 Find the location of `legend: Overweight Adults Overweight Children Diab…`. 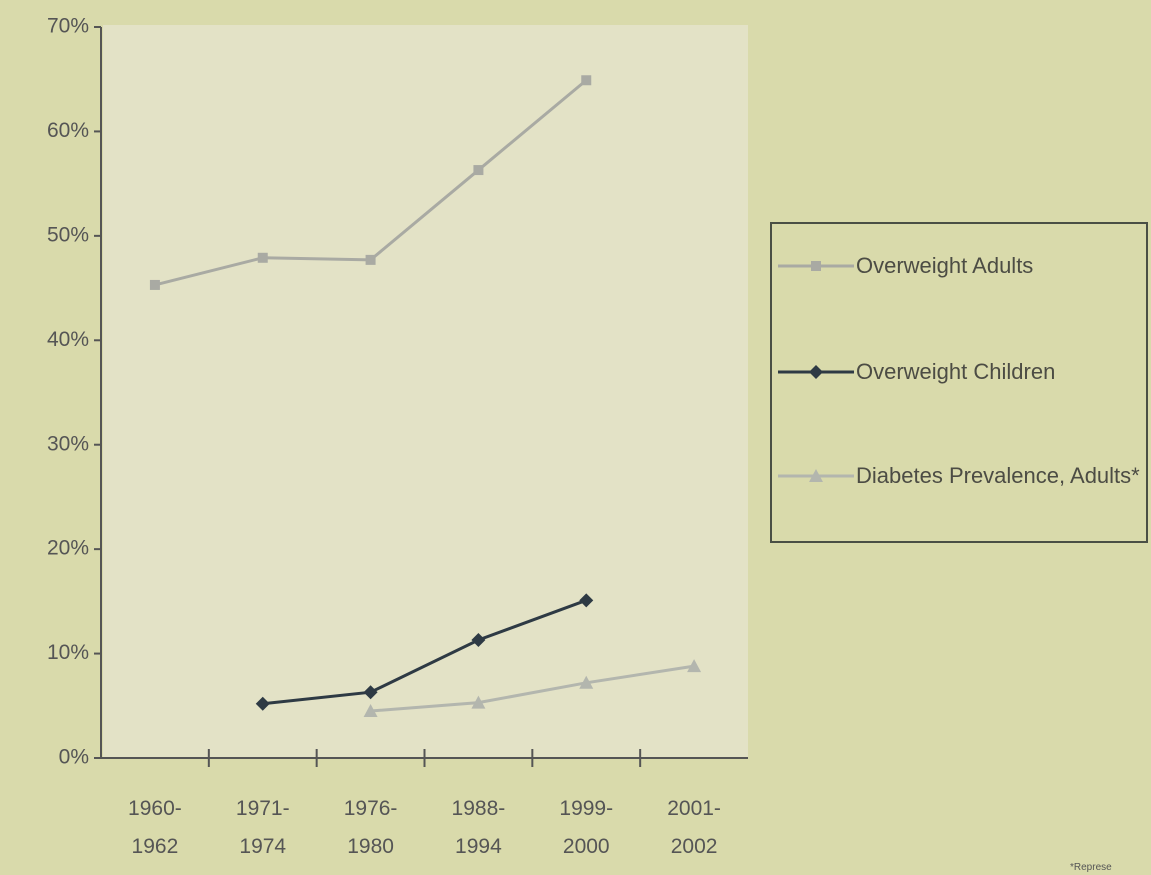

legend: Overweight Adults Overweight Children Diab… is located at coordinates (959, 382).